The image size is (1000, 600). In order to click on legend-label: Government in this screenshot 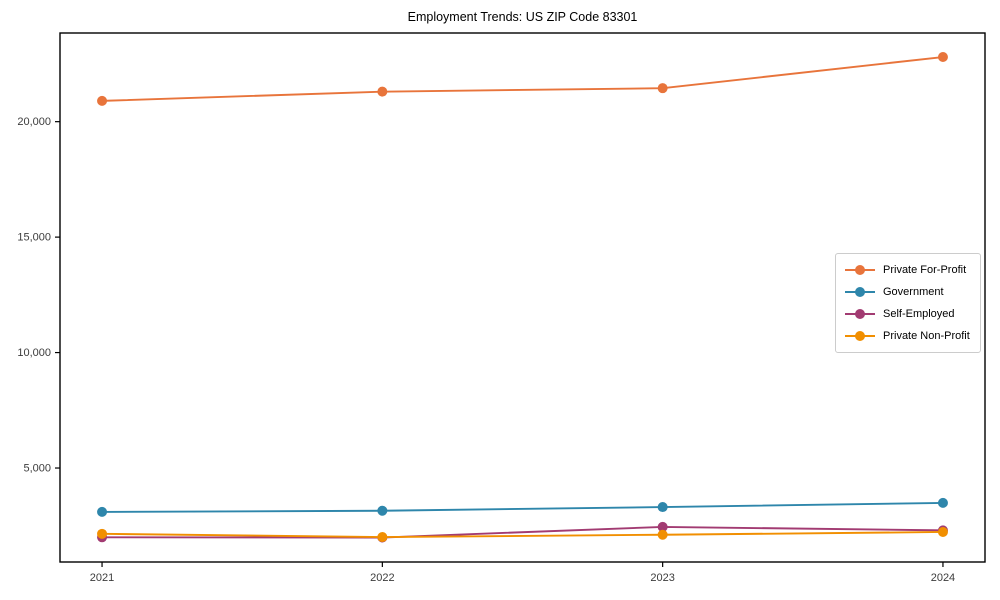, I will do `click(913, 292)`.